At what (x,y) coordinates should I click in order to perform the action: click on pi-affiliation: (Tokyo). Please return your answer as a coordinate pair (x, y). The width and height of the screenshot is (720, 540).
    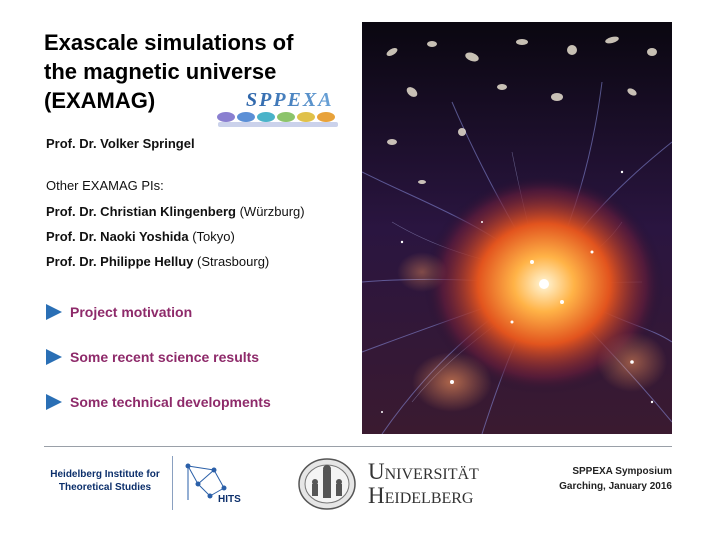
    Looking at the image, I should click on (213, 236).